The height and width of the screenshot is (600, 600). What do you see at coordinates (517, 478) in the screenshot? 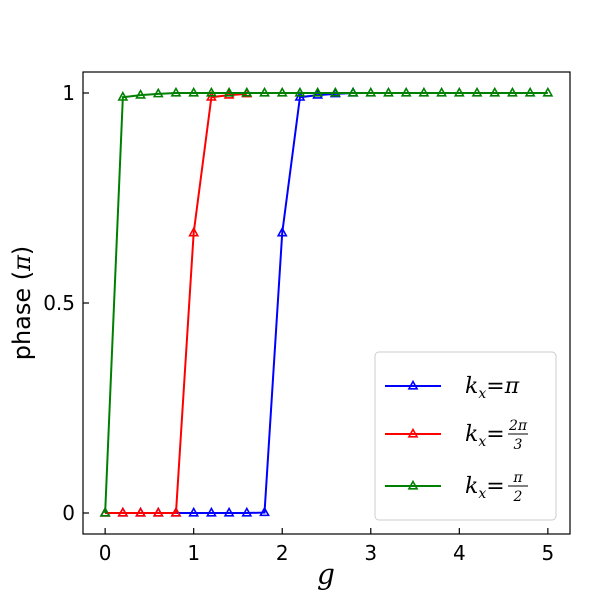
I see `fraction-numerator: π` at bounding box center [517, 478].